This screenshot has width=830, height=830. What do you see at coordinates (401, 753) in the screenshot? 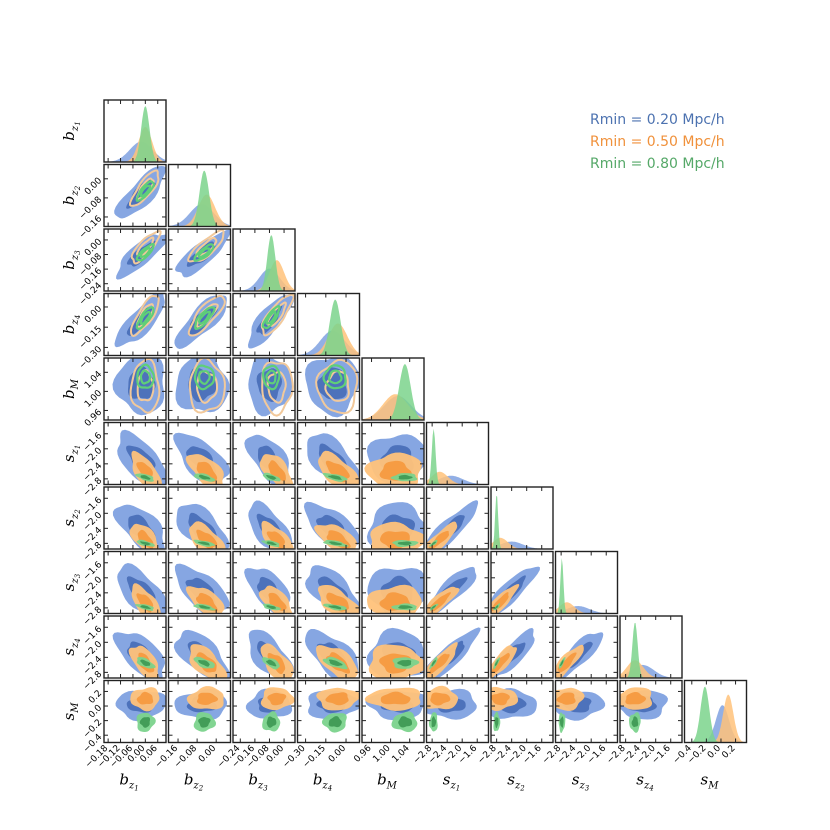
I see `x-tick-label: 1.04` at bounding box center [401, 753].